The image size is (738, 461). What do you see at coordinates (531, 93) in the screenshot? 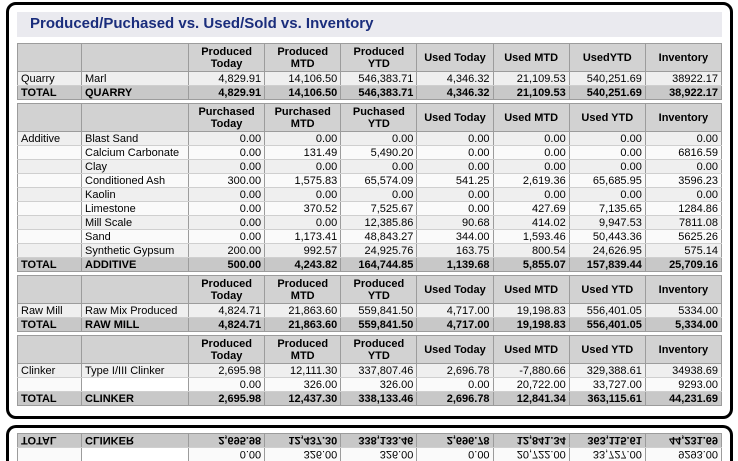
I see `total-value-cell: 21,109.53` at bounding box center [531, 93].